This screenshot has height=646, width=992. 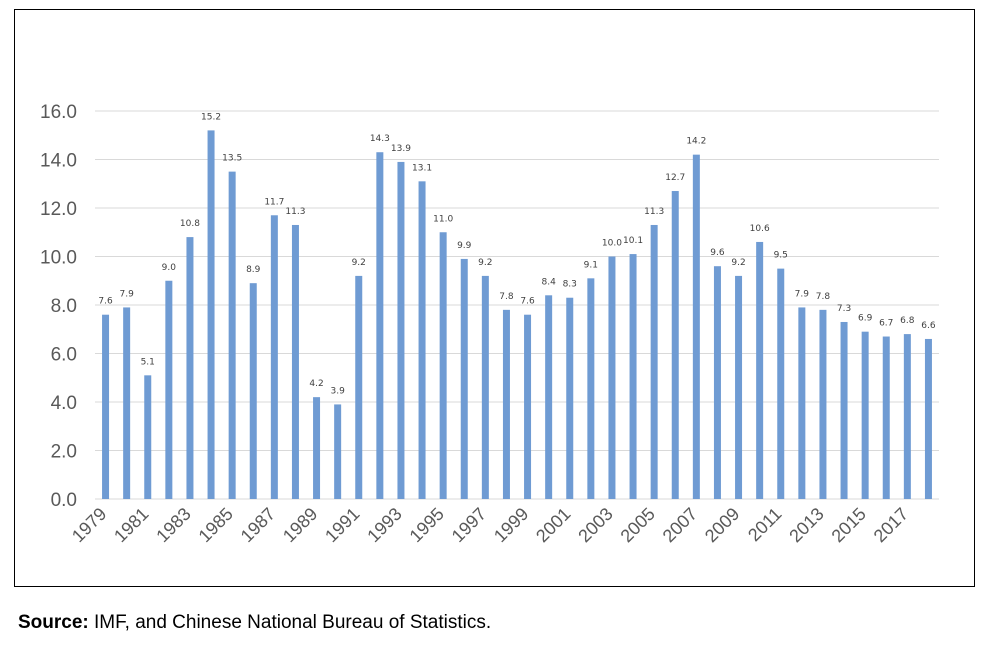 What do you see at coordinates (300, 525) in the screenshot?
I see `x-tick-label: 1989` at bounding box center [300, 525].